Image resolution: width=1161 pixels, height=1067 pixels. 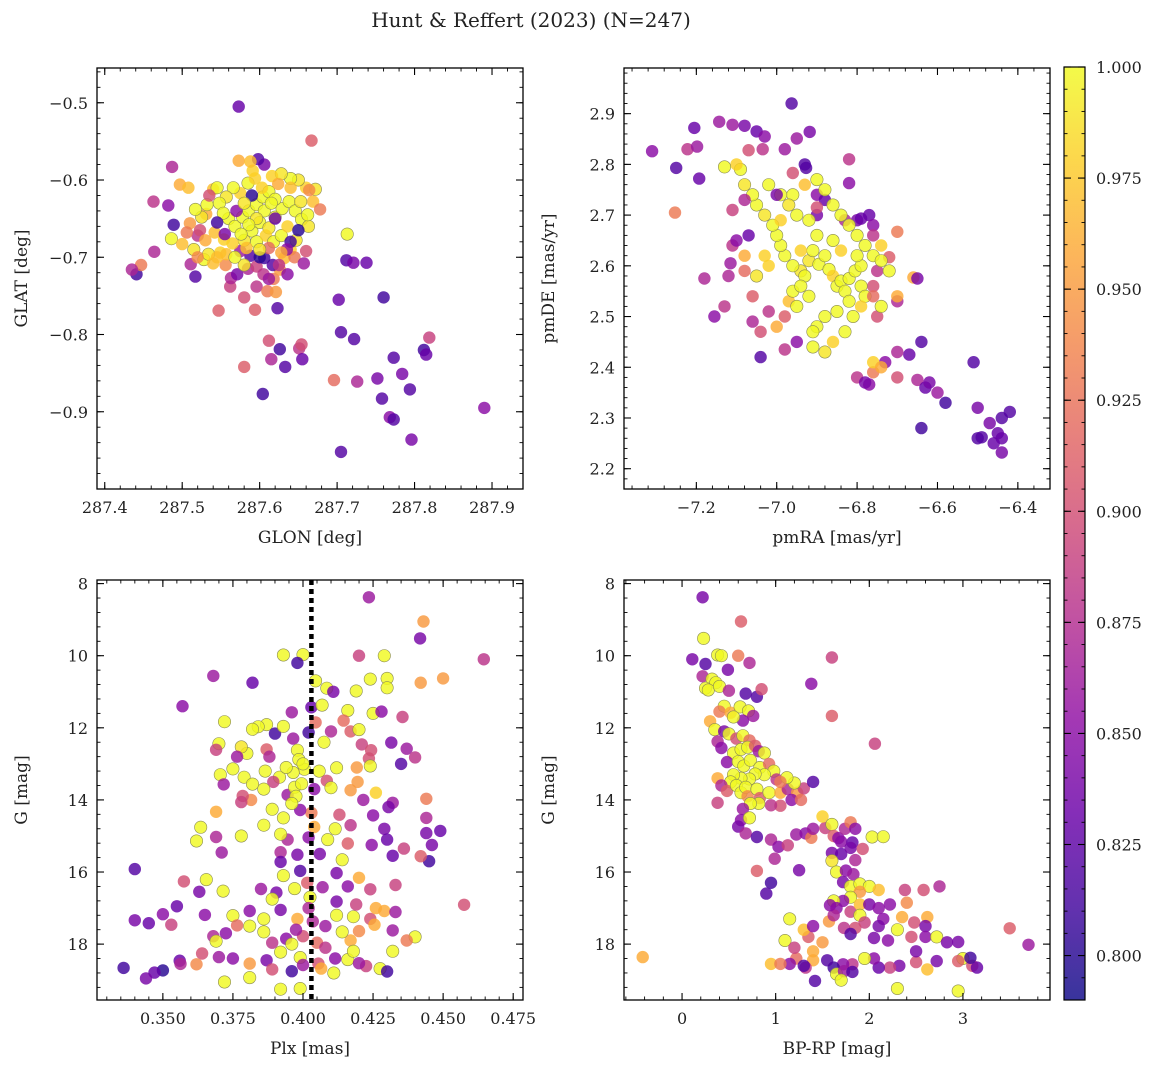 I want to click on x-axis-label: pmRA [mas/yr], so click(x=836, y=538).